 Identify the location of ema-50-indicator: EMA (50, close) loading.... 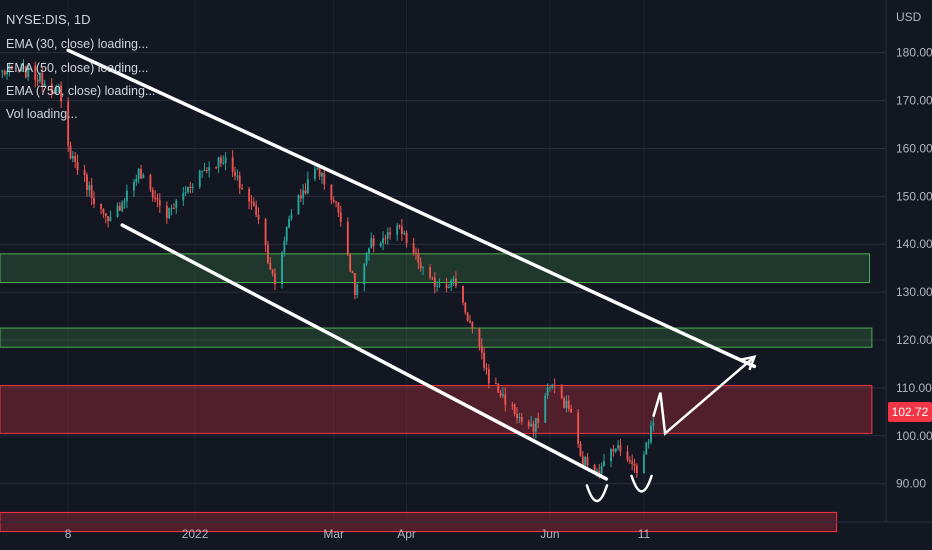
(77, 68).